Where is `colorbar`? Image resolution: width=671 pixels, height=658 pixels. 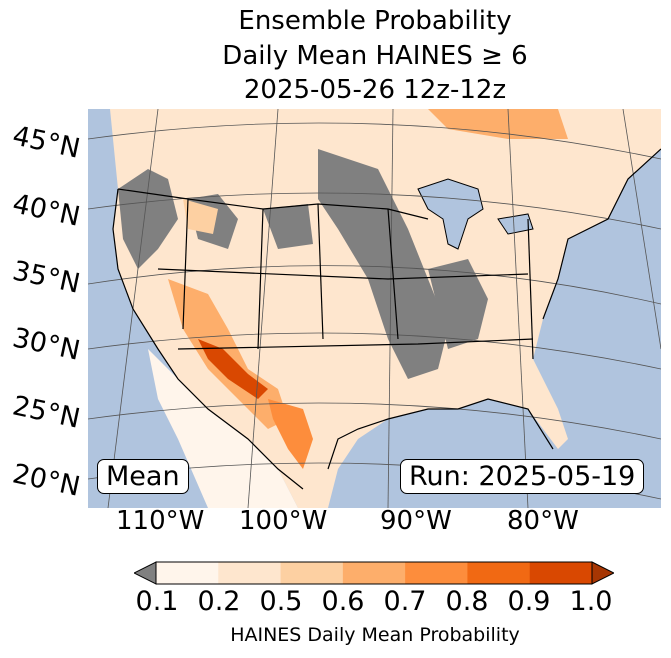
colorbar is located at coordinates (374, 573).